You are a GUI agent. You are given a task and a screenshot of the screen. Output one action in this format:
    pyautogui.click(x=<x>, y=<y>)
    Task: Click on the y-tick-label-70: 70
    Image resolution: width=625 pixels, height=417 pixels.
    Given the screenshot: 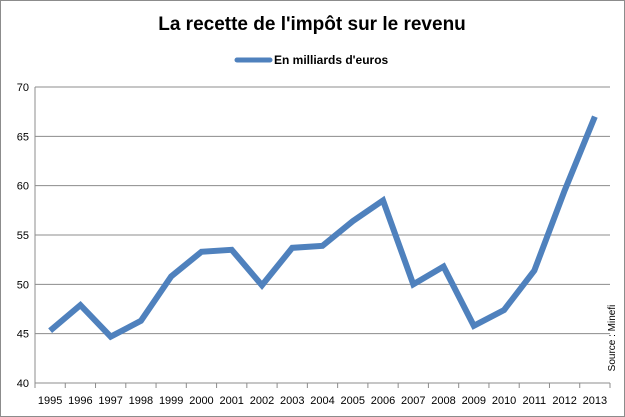 What is the action you would take?
    pyautogui.click(x=23, y=88)
    